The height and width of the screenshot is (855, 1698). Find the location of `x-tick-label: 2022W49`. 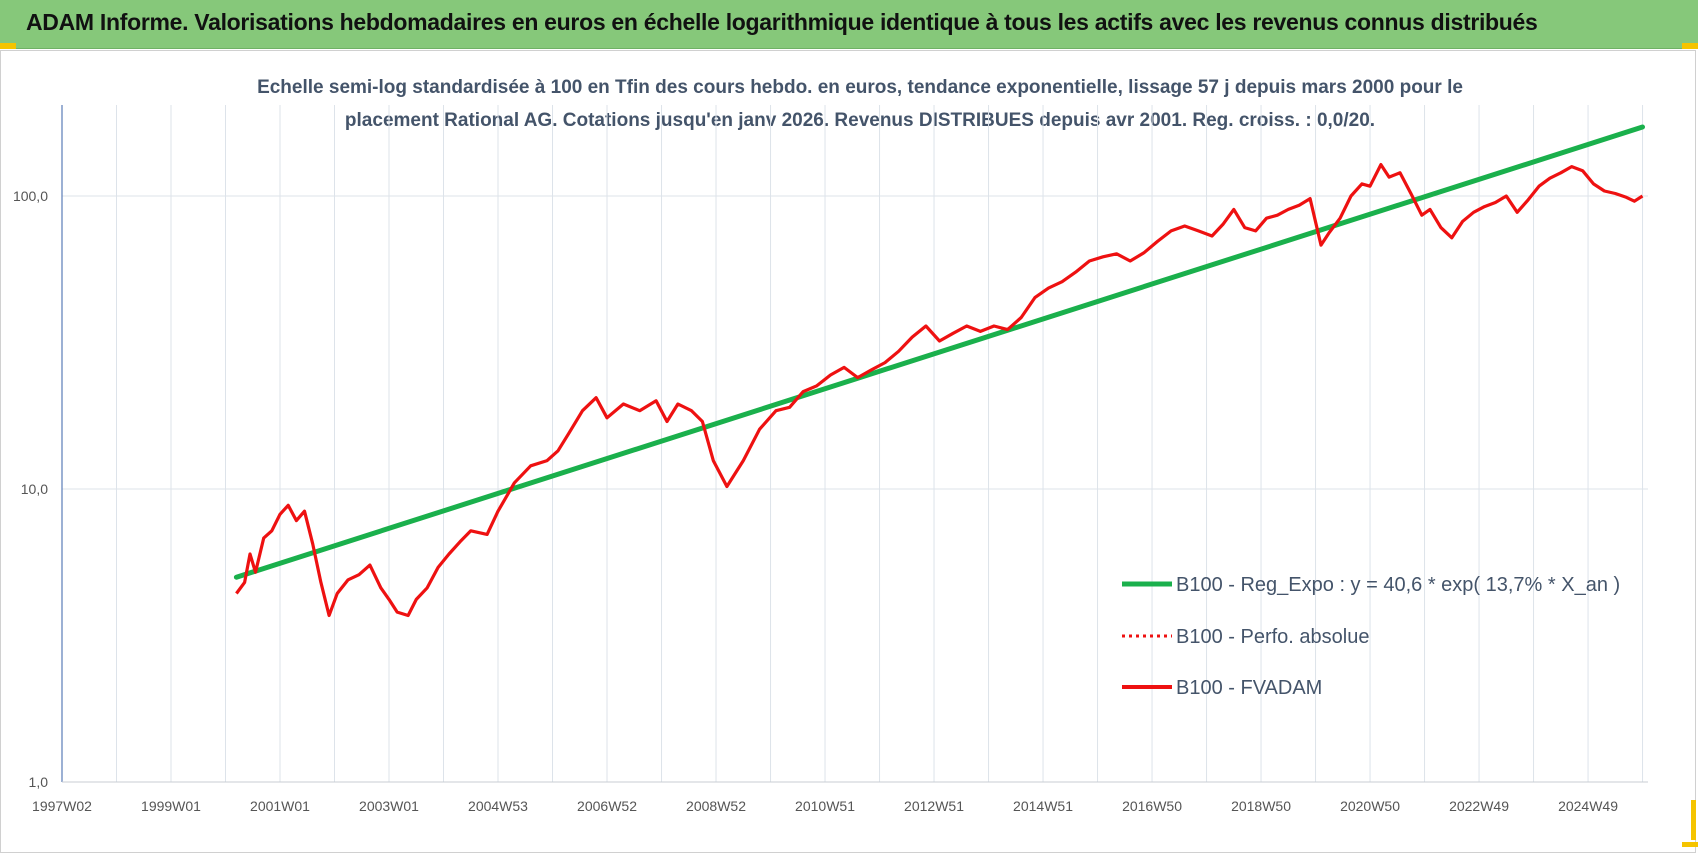

x-tick-label: 2022W49 is located at coordinates (1479, 806).